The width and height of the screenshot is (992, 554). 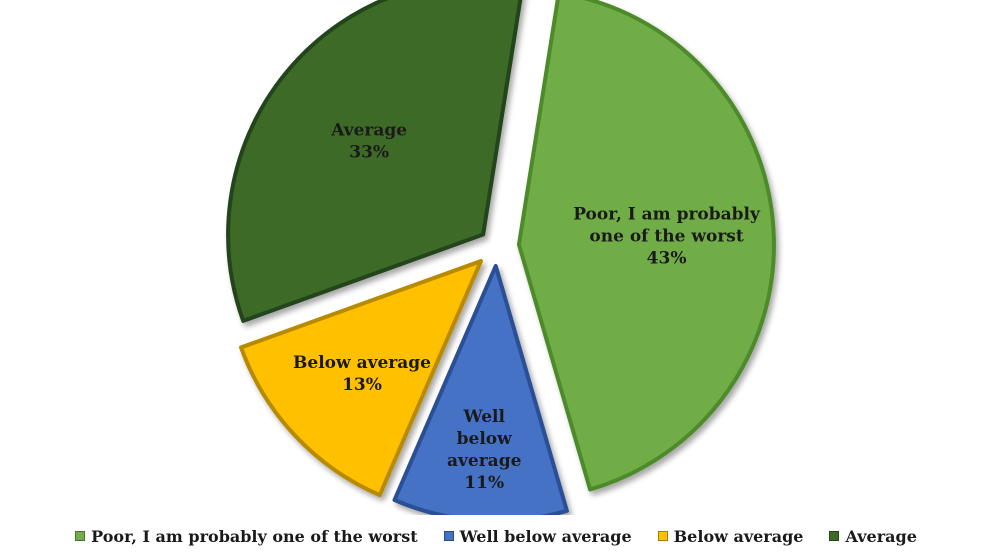 I want to click on slice-label-well-below-average: Well below average 11%, so click(x=484, y=450).